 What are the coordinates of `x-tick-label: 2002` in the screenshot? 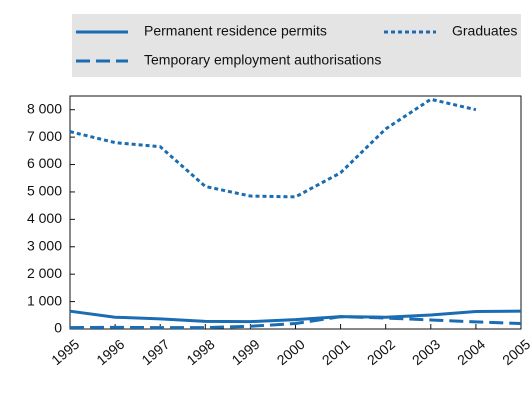 It's located at (381, 352).